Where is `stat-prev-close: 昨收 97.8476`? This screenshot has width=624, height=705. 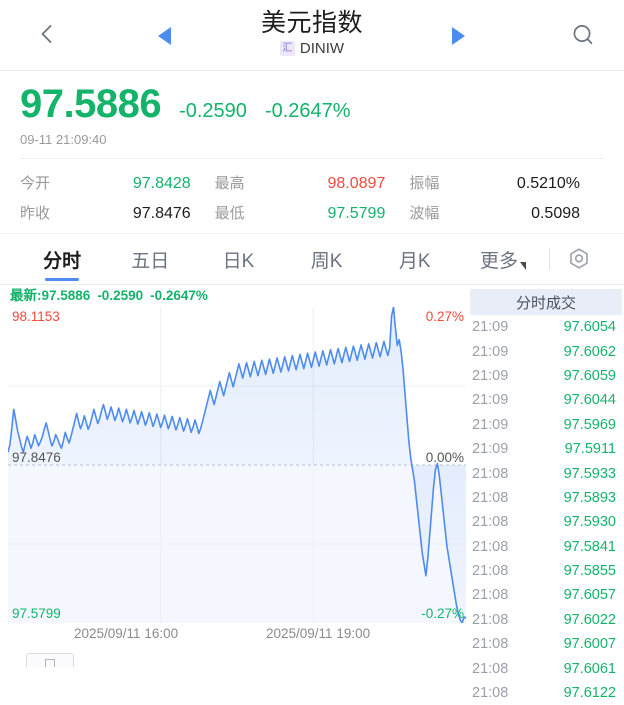
stat-prev-close: 昨收 97.8476 is located at coordinates (117, 212).